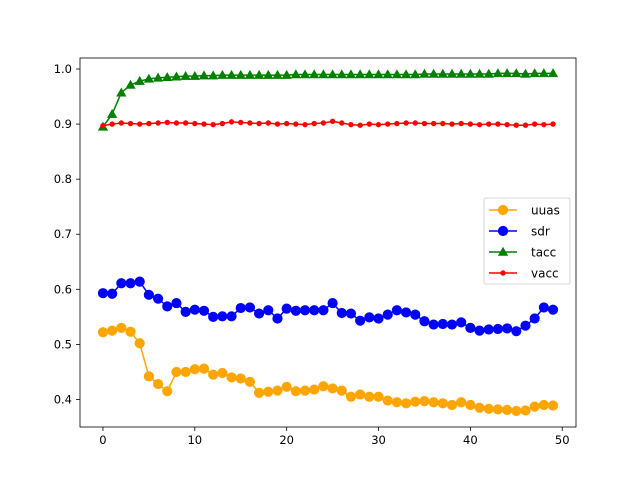  What do you see at coordinates (503, 273) in the screenshot?
I see `legend-vacc-point` at bounding box center [503, 273].